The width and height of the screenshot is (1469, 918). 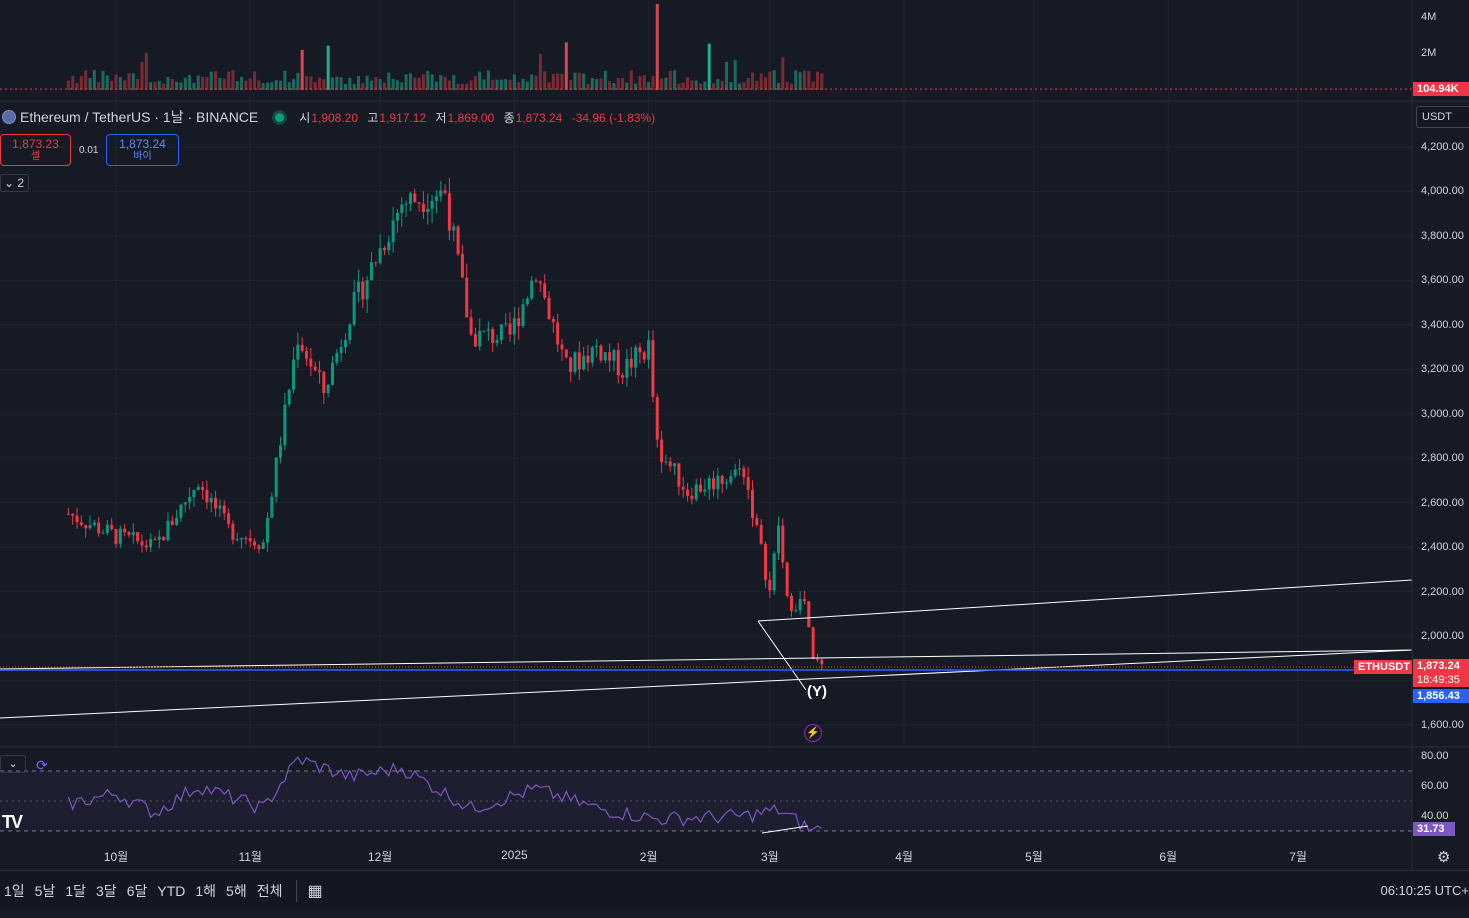 I want to click on close-key: 종, so click(x=509, y=117).